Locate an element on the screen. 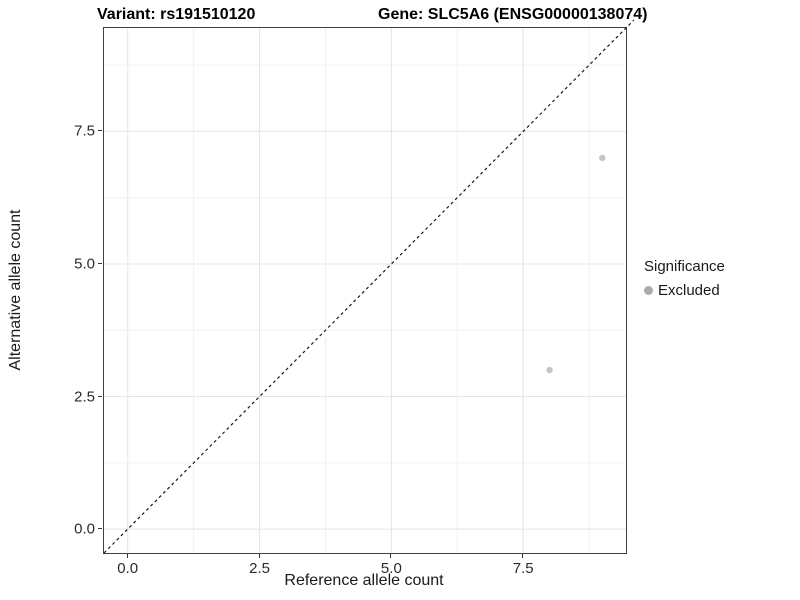  y-tick-label: 5.0 is located at coordinates (84, 264).